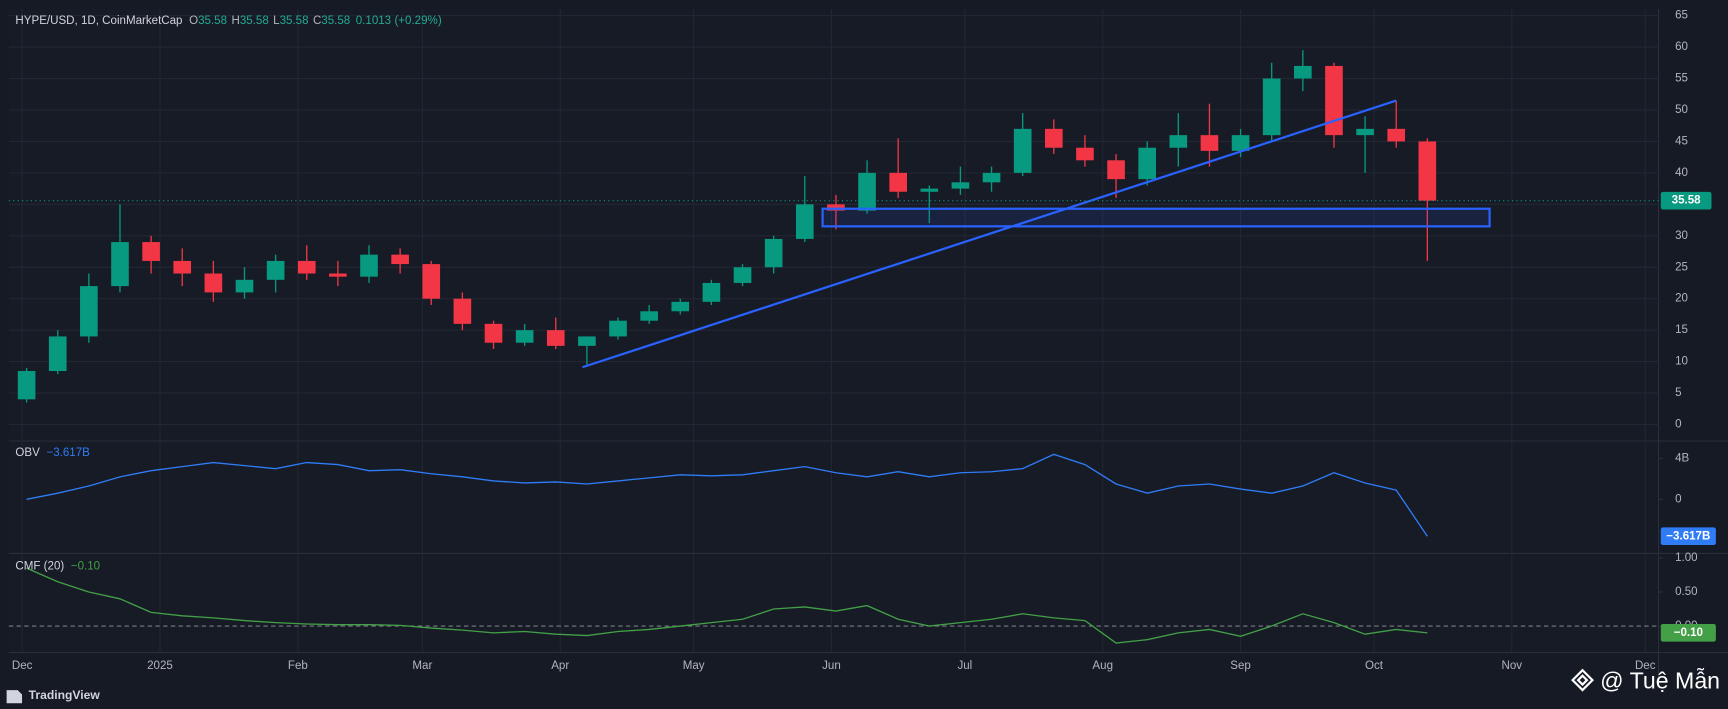 The width and height of the screenshot is (1728, 709). Describe the element at coordinates (1682, 459) in the screenshot. I see `y-tick-label: 4B` at that location.